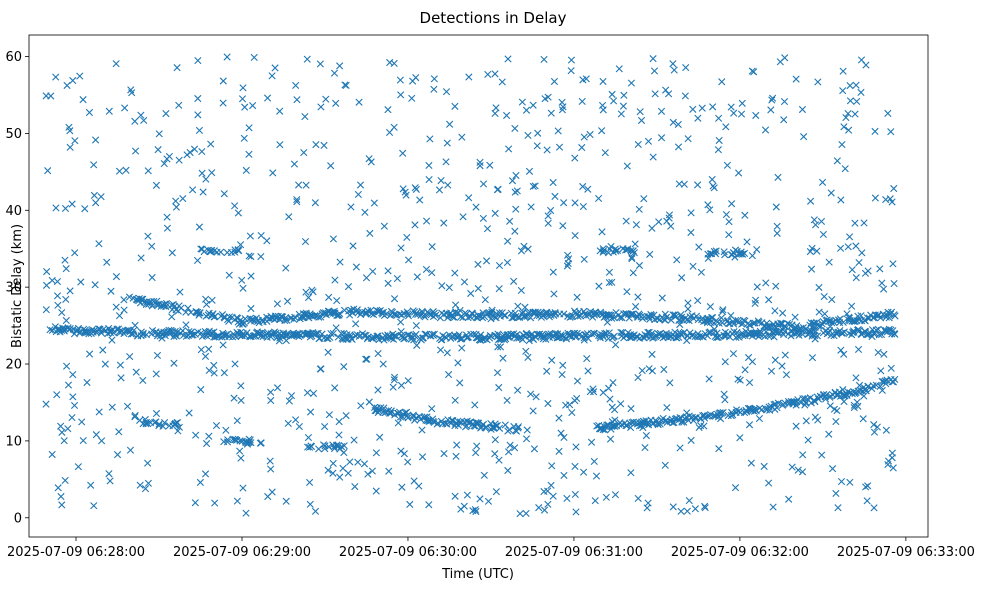 The height and width of the screenshot is (590, 987). I want to click on y-tick-label: 60, so click(13, 57).